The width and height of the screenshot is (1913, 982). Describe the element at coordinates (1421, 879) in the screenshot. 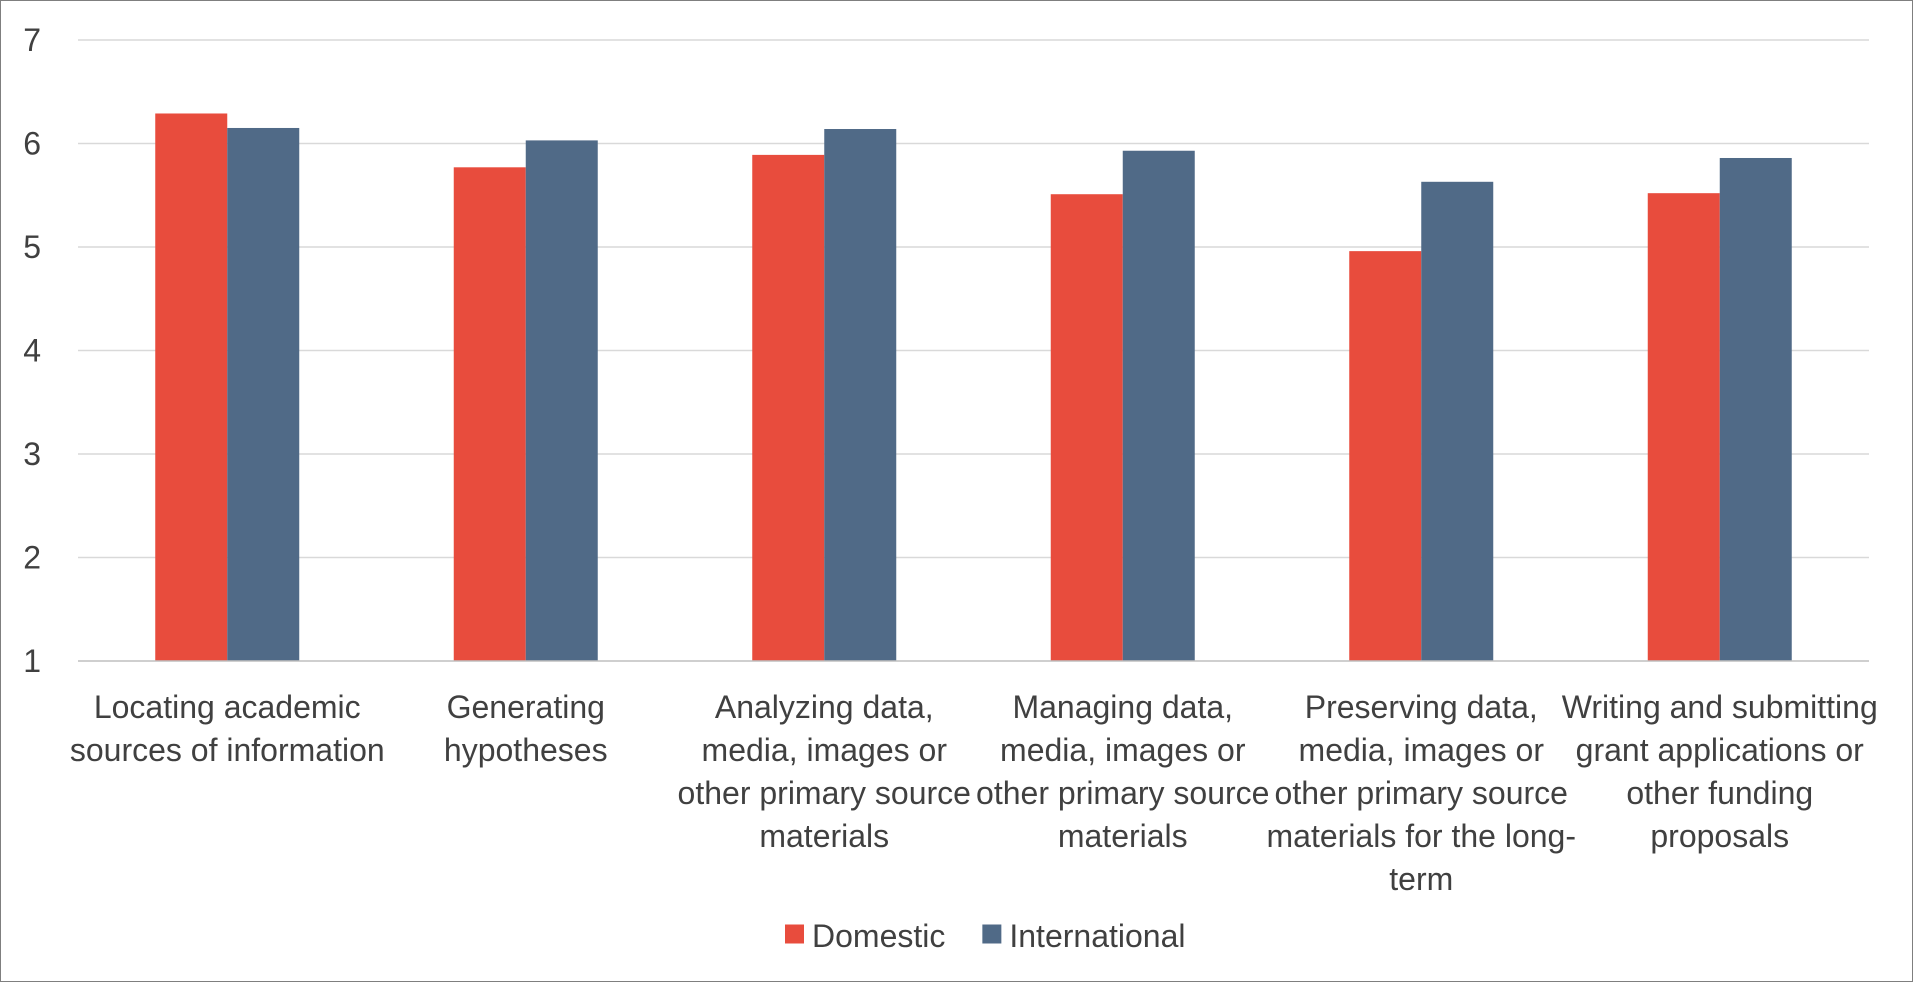

I see `category-label-line: term` at that location.